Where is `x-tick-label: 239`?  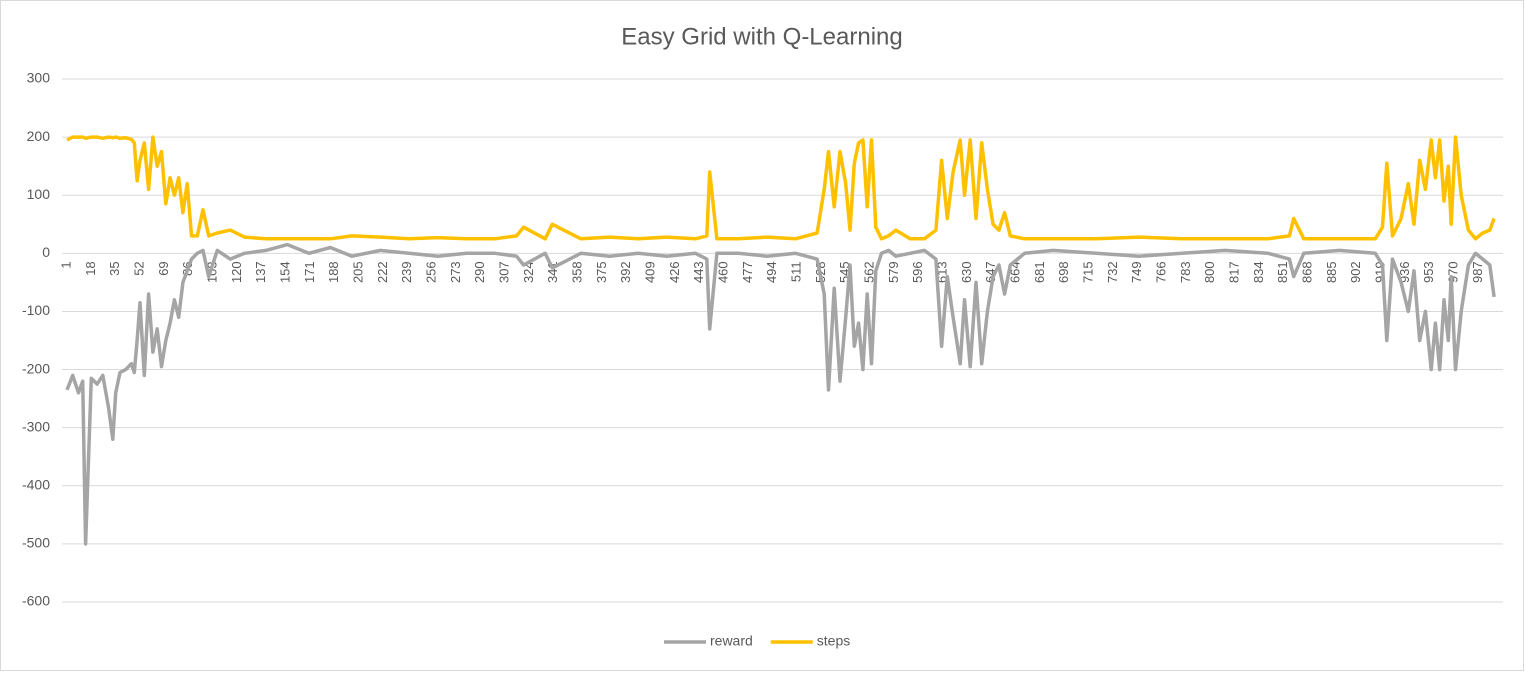
x-tick-label: 239 is located at coordinates (406, 272).